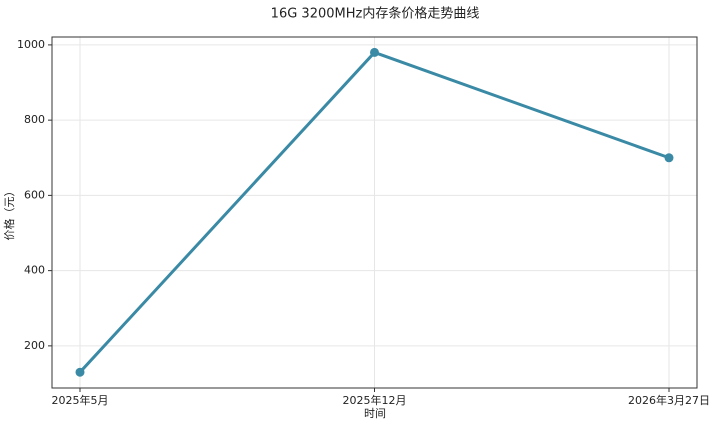  I want to click on y-tick-label: 600, so click(34, 194).